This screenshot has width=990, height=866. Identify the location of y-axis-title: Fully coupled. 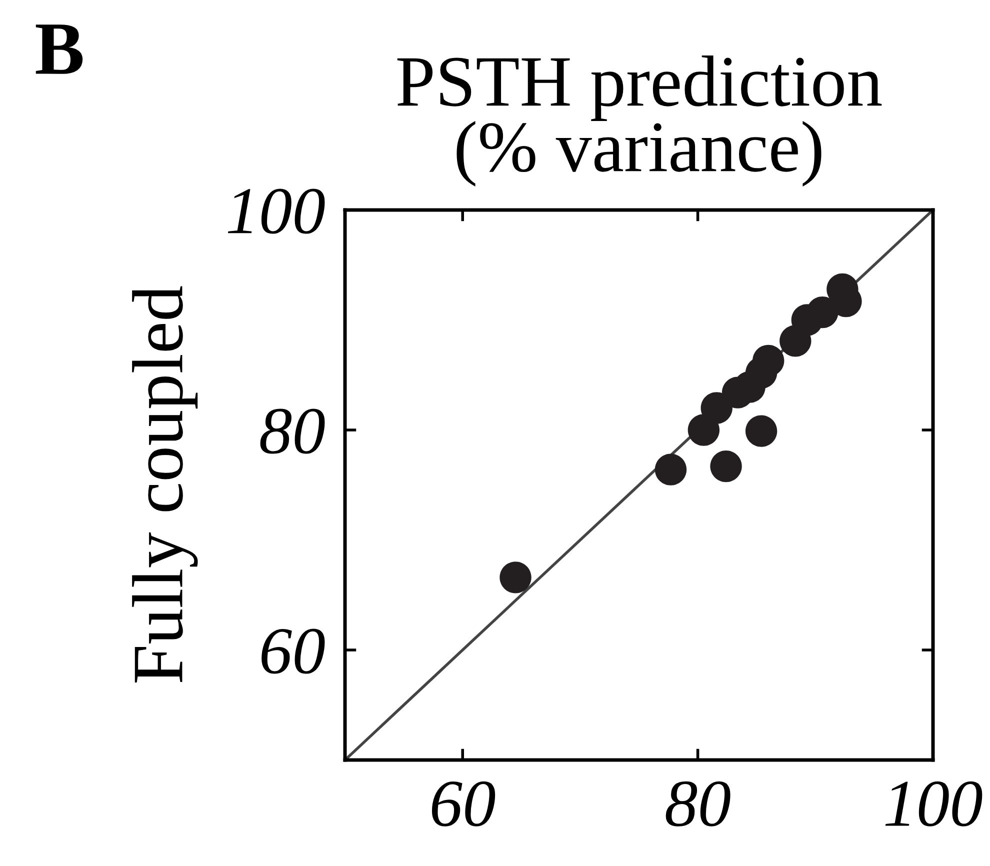
(165, 484).